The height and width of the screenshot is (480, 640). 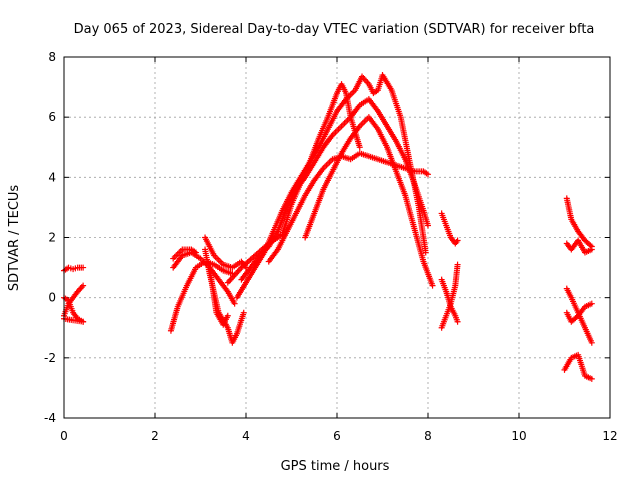 I want to click on y-tick-label: 0, so click(x=52, y=298).